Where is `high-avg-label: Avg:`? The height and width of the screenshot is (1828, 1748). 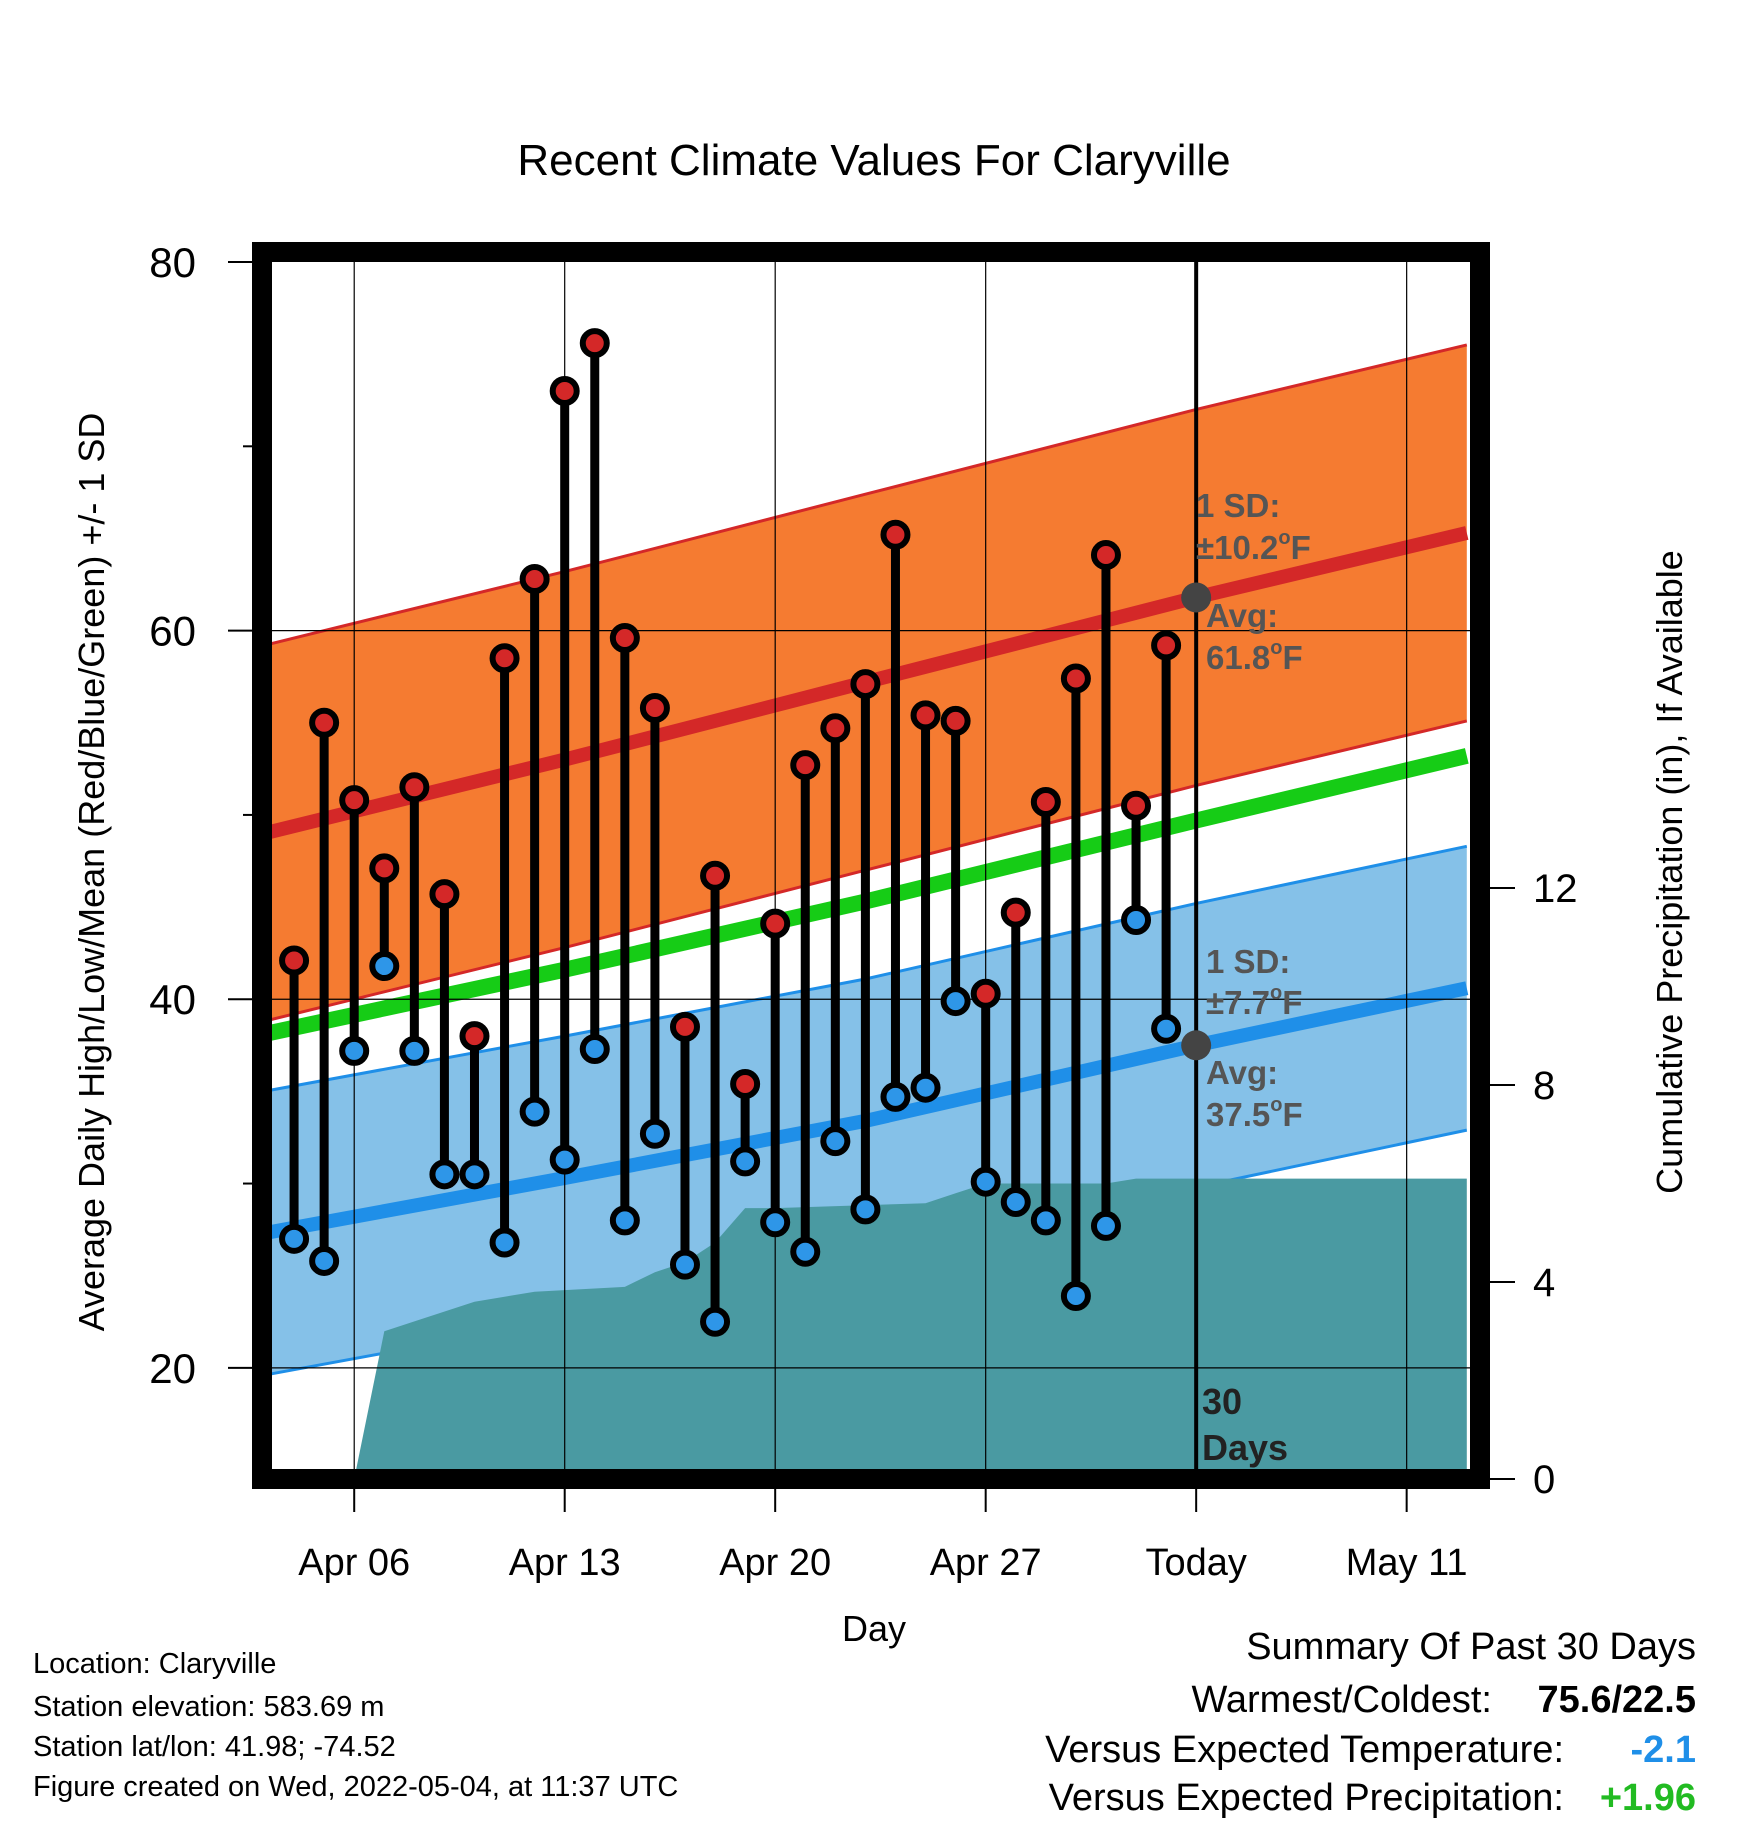 high-avg-label: Avg: is located at coordinates (1242, 615).